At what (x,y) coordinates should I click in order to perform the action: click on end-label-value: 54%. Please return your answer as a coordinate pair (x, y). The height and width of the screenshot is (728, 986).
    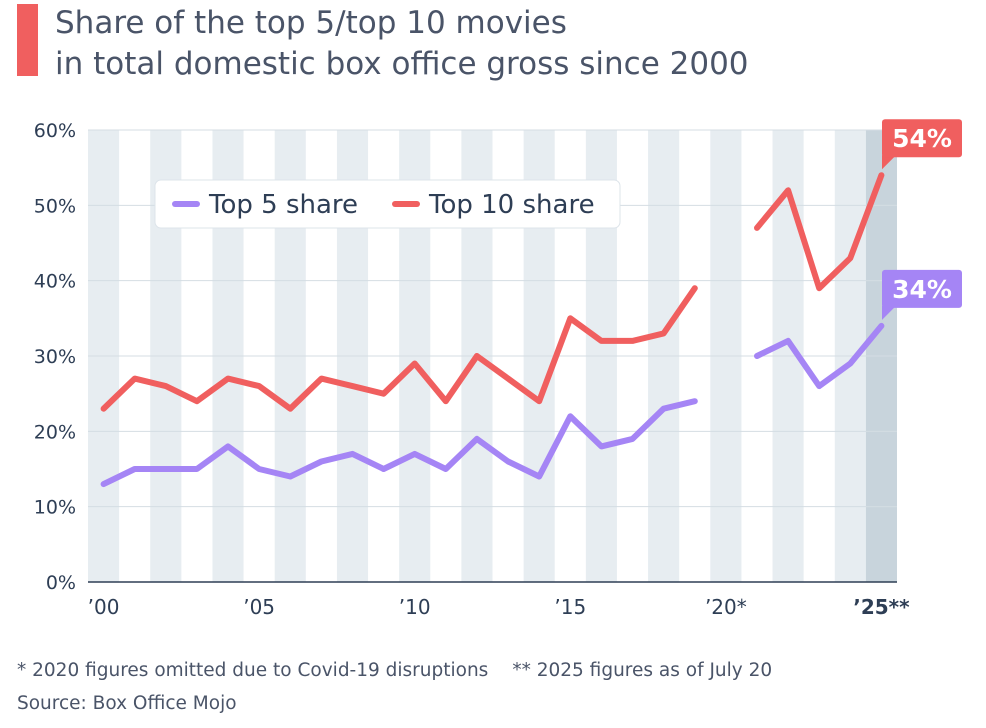
    Looking at the image, I should click on (922, 138).